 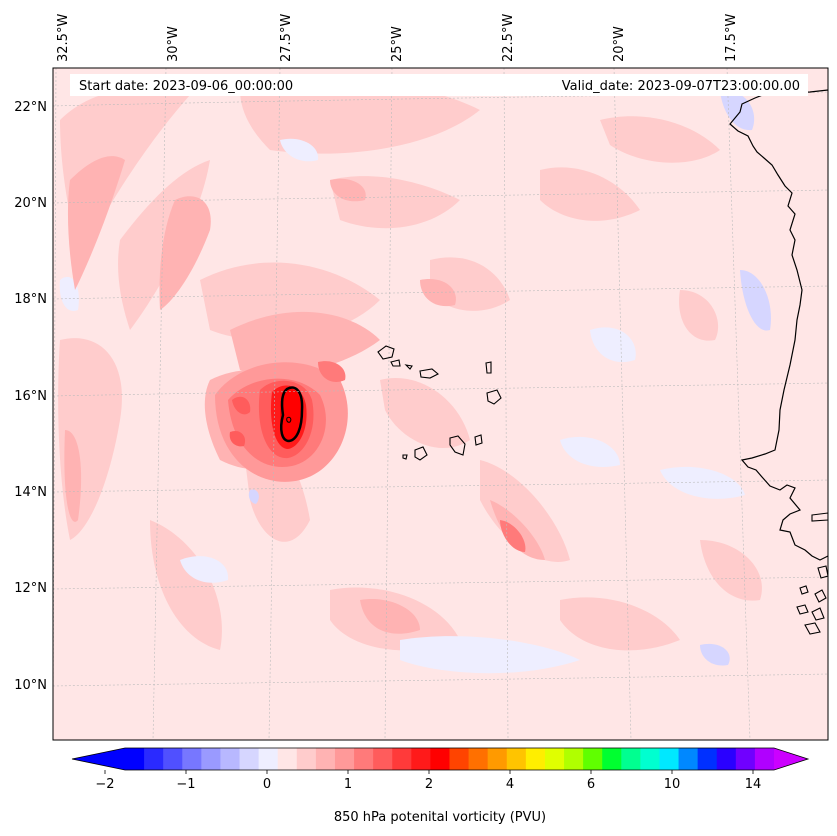 I want to click on colorbar-tick-label: −1, so click(x=185, y=784).